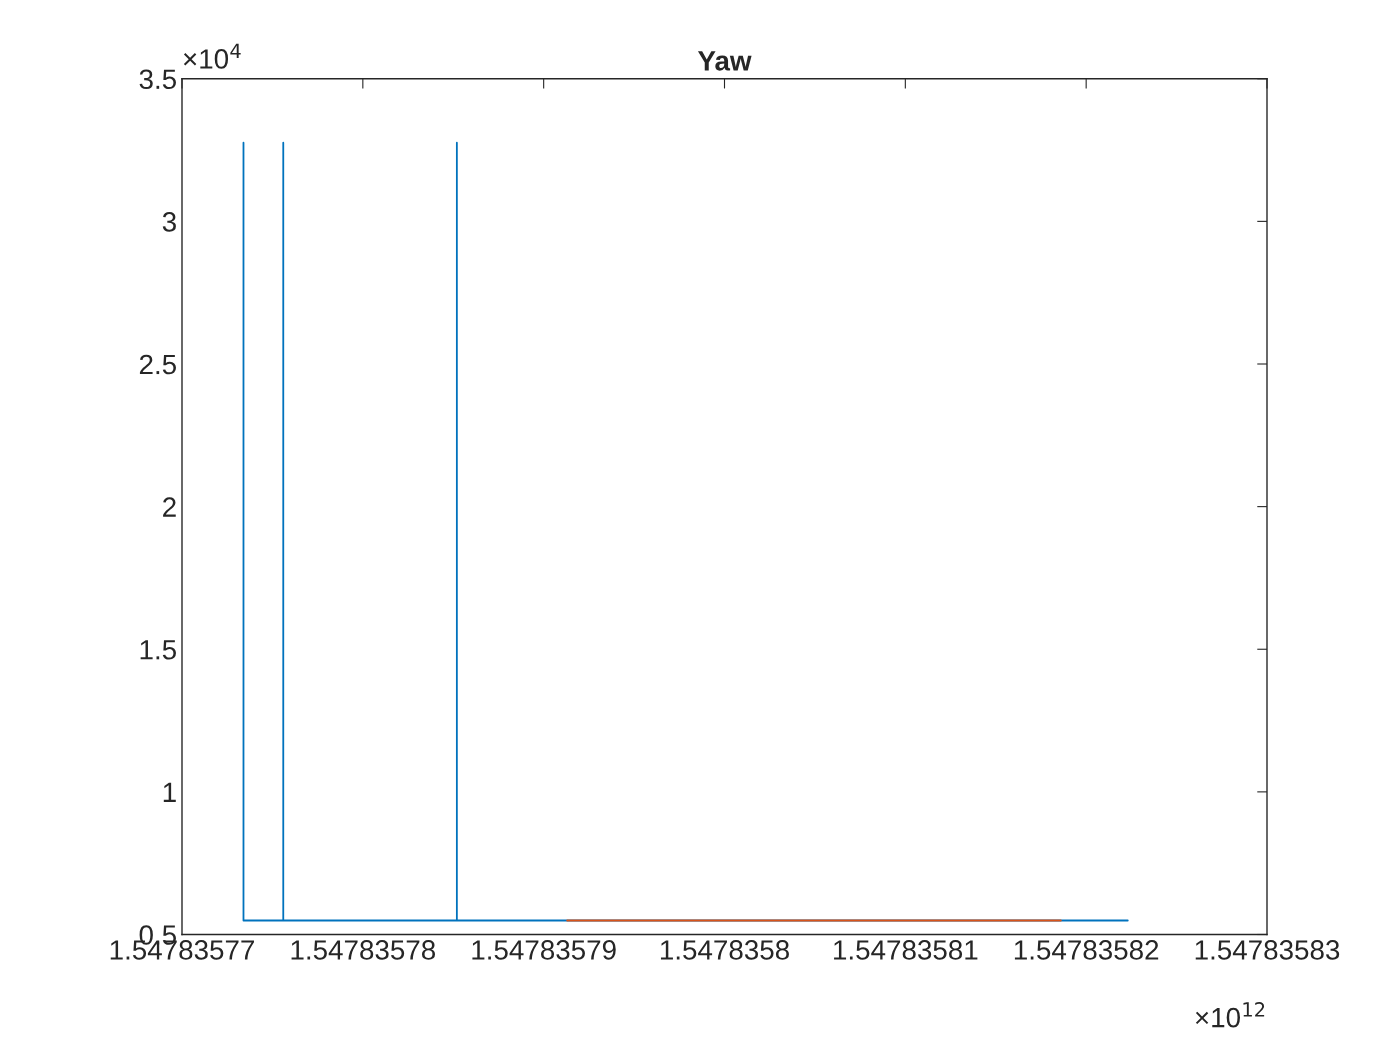  What do you see at coordinates (169, 507) in the screenshot?
I see `y-tick-label: 2` at bounding box center [169, 507].